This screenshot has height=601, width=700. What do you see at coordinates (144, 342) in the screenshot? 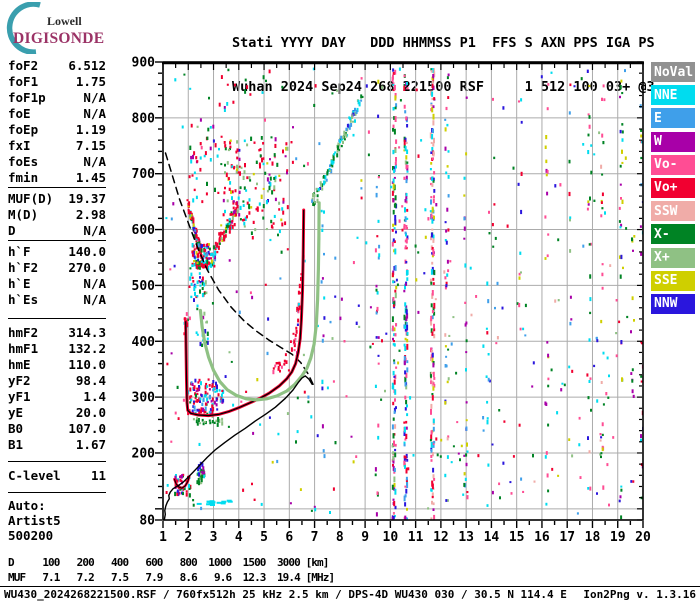
I see `y-tick-label: 400` at bounding box center [144, 342].